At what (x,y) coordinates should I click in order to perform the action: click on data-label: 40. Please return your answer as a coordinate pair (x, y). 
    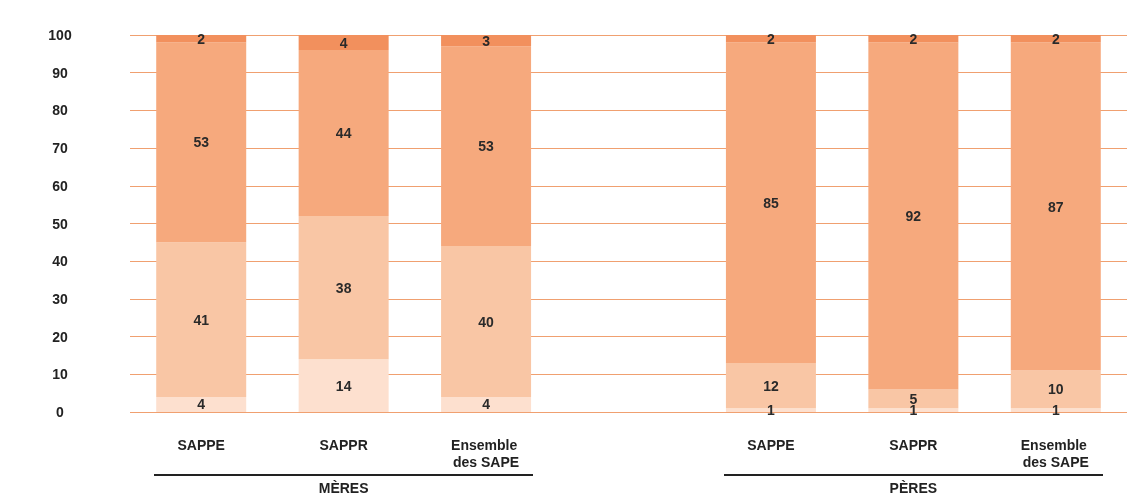
    Looking at the image, I should click on (486, 321).